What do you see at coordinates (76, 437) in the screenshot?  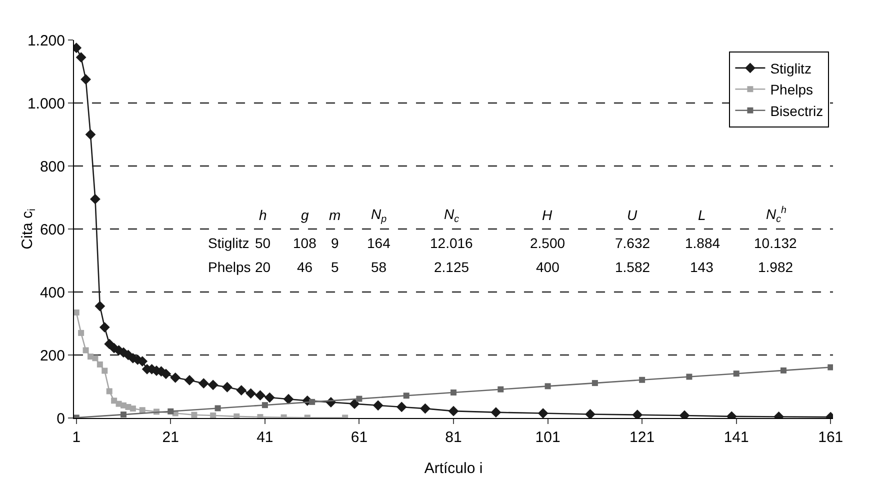 I see `x-tick-label: 1` at bounding box center [76, 437].